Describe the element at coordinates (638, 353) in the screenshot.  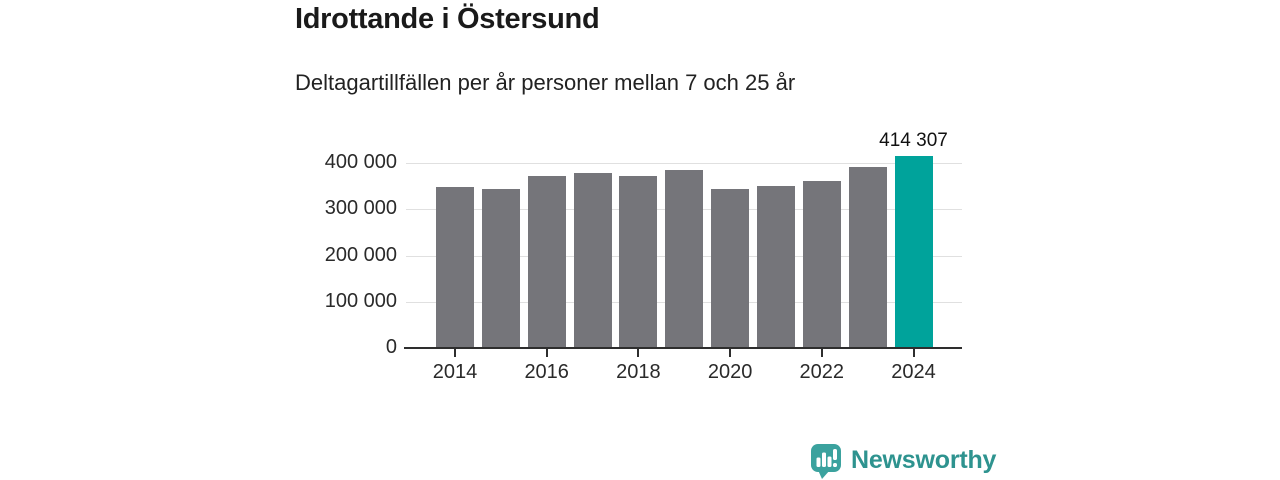
I see `x-axis-tick-2018` at that location.